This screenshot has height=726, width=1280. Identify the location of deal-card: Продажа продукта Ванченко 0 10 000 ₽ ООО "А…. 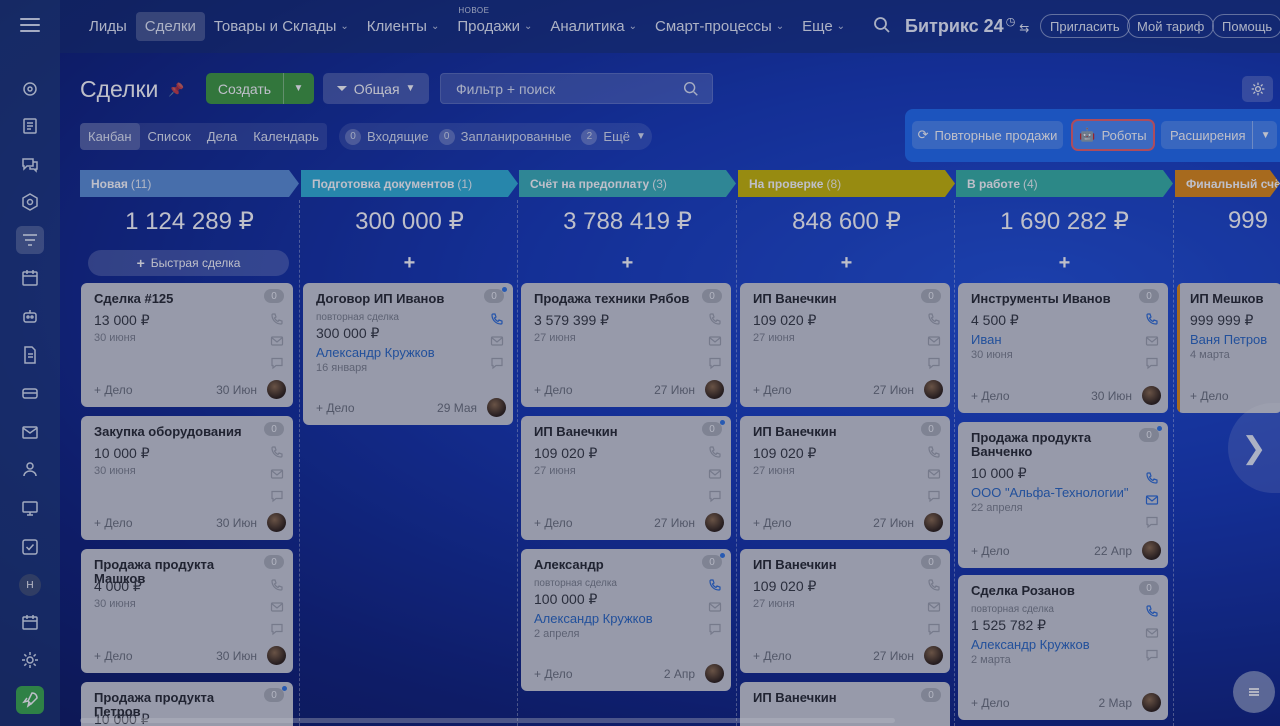
(1063, 495).